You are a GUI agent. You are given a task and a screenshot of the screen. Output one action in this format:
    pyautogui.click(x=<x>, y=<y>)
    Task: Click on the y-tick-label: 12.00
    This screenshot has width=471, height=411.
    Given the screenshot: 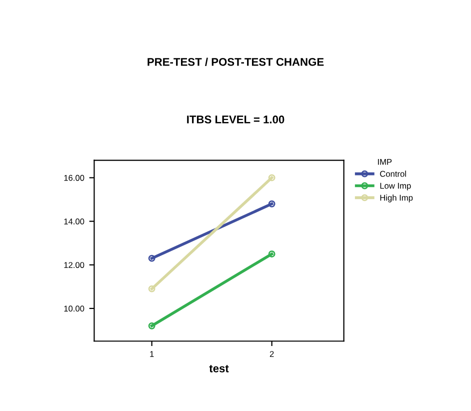 What is the action you would take?
    pyautogui.click(x=74, y=265)
    